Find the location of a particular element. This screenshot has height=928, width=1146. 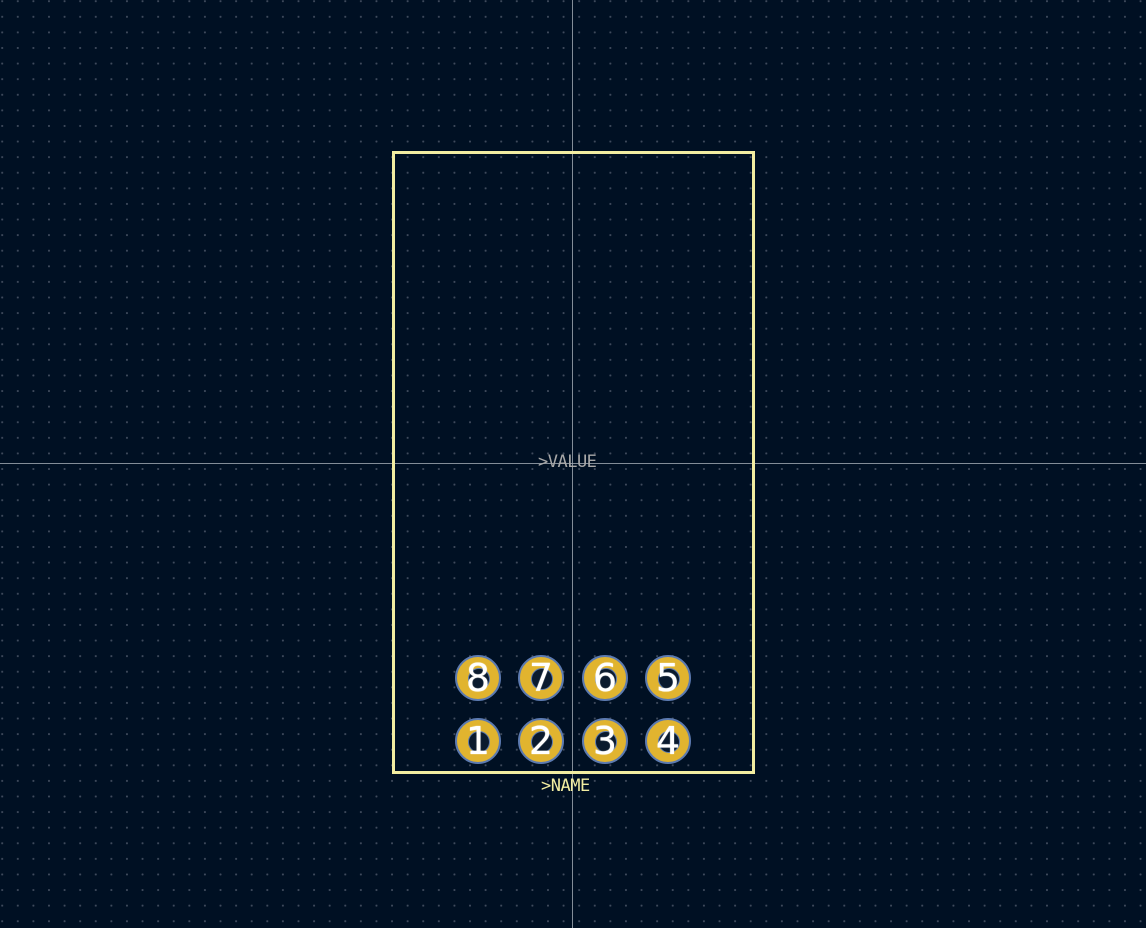

pad-8: 8 is located at coordinates (478, 678).